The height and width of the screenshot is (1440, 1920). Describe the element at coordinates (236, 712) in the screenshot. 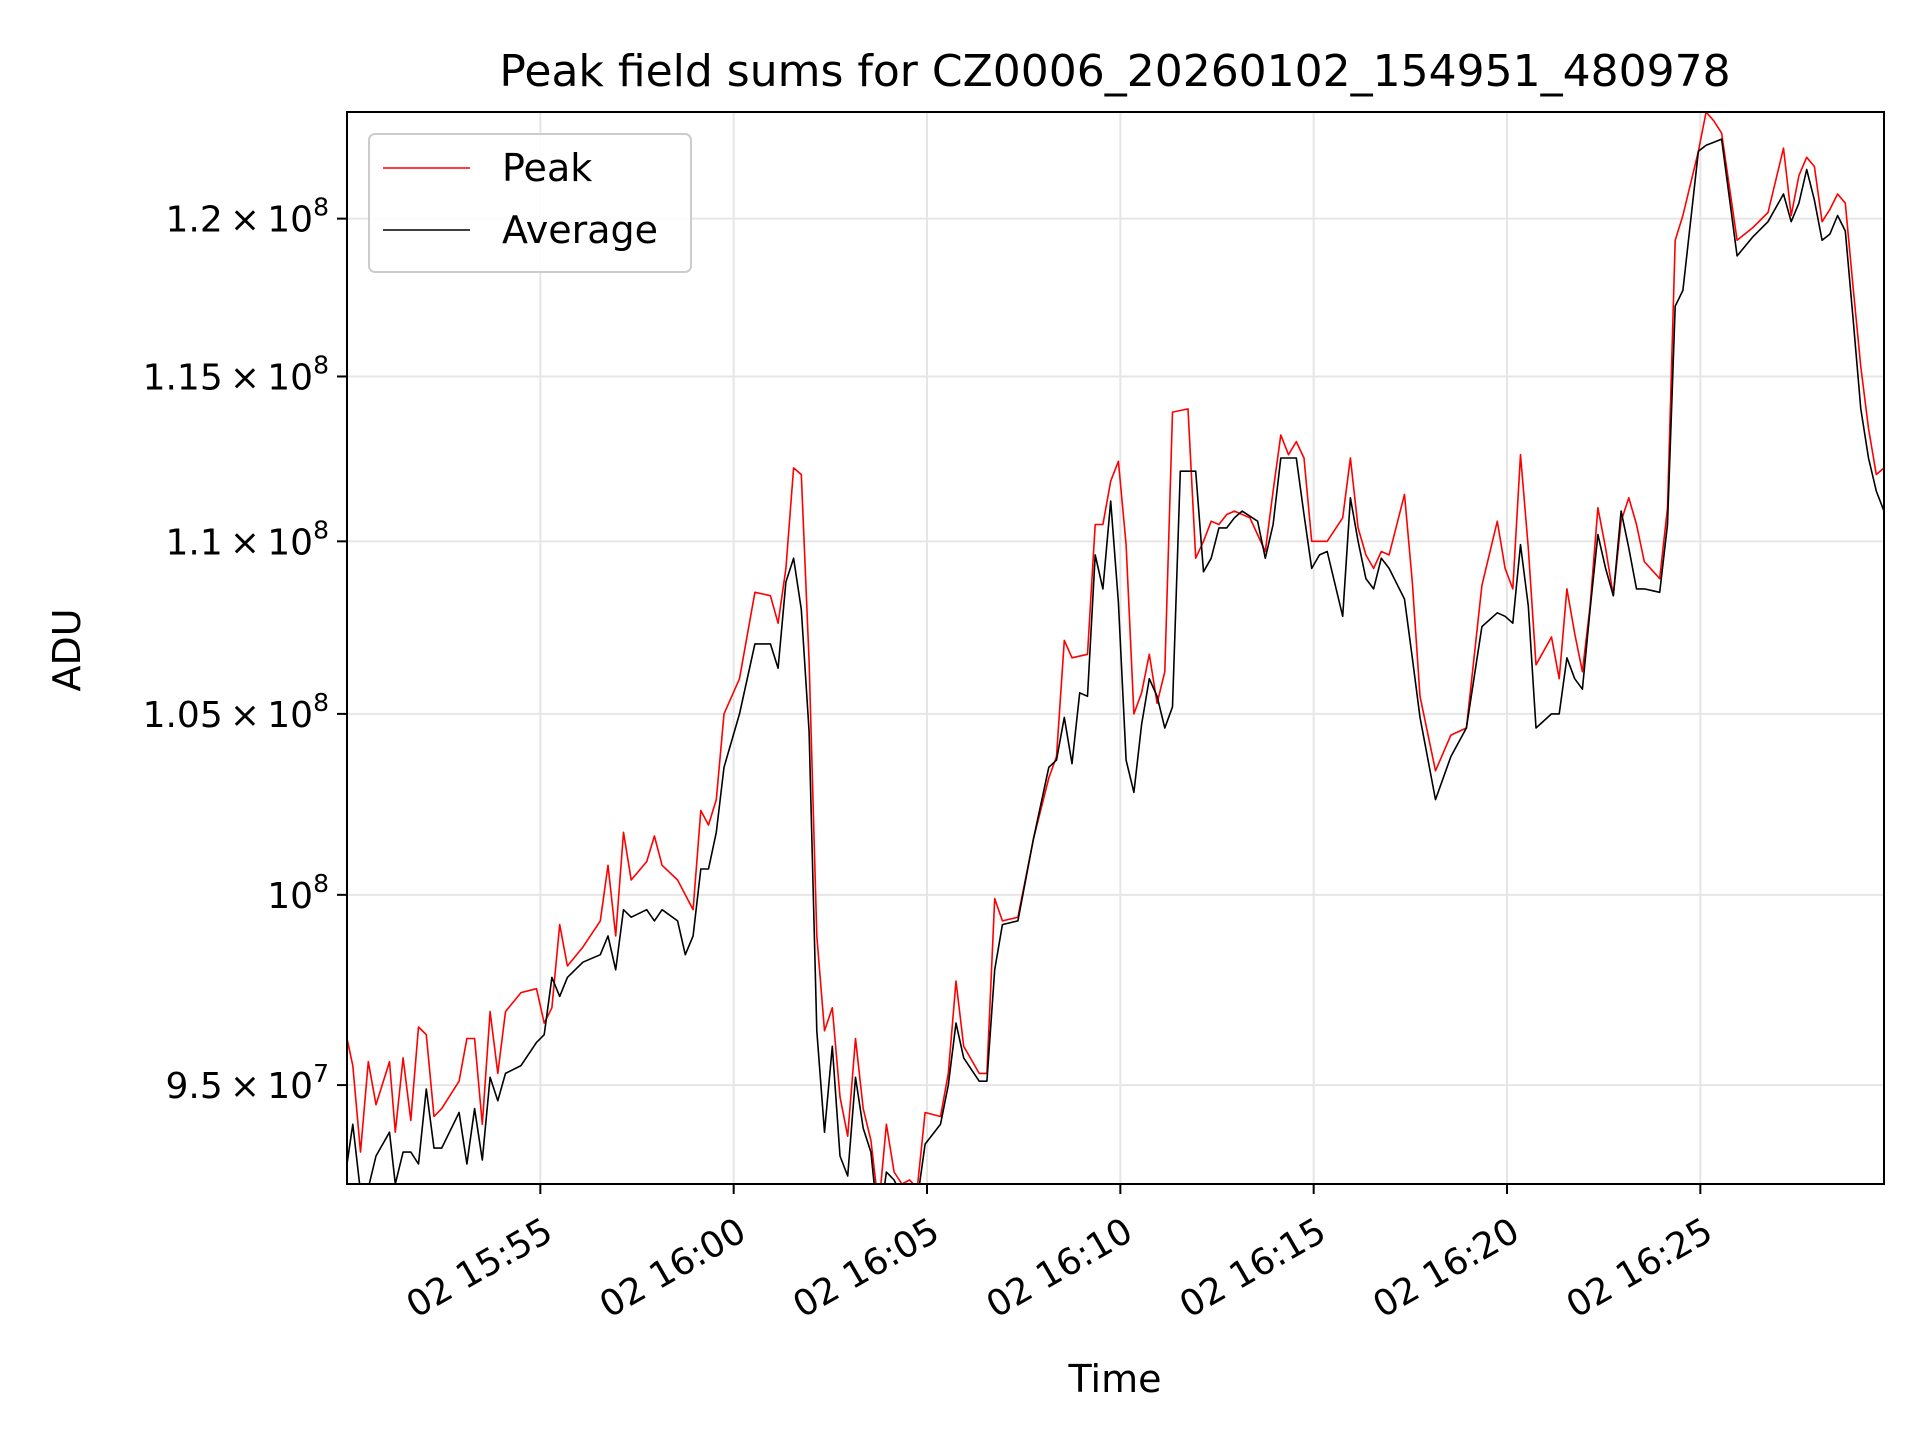

I see `y-tick-label: 1.05 × 108` at that location.